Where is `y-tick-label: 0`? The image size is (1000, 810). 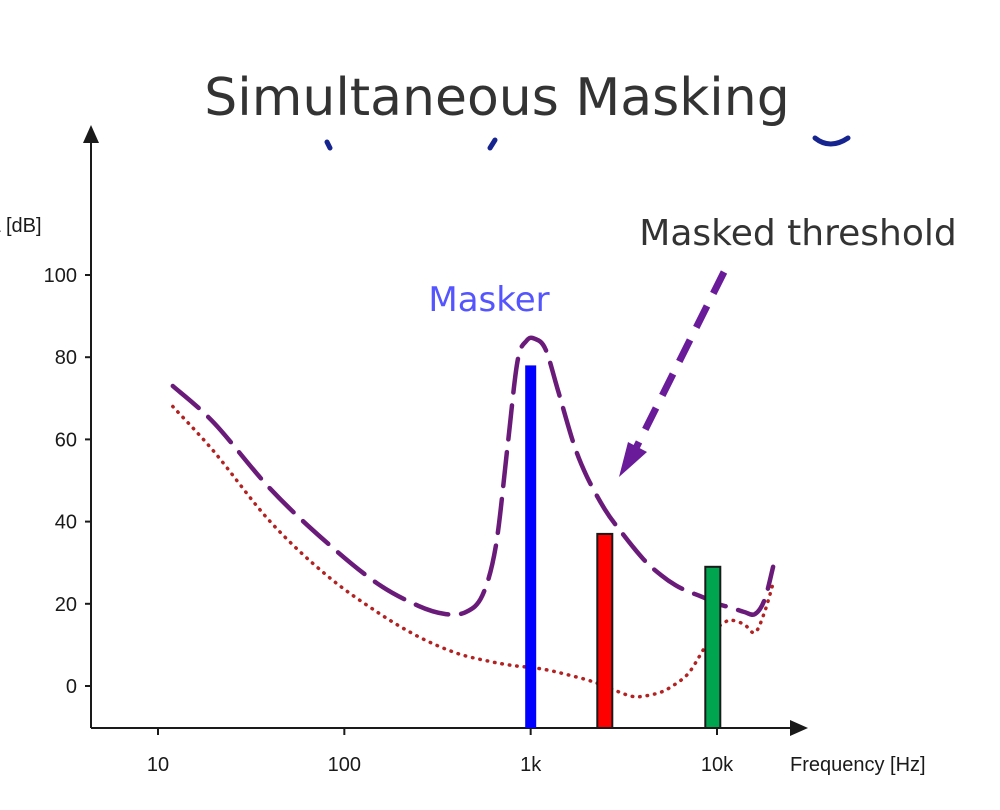
y-tick-label: 0 is located at coordinates (71, 687).